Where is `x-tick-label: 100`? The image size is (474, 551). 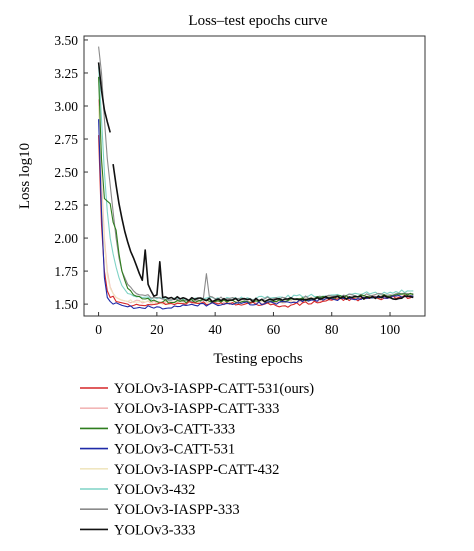
x-tick-label: 100 is located at coordinates (390, 329).